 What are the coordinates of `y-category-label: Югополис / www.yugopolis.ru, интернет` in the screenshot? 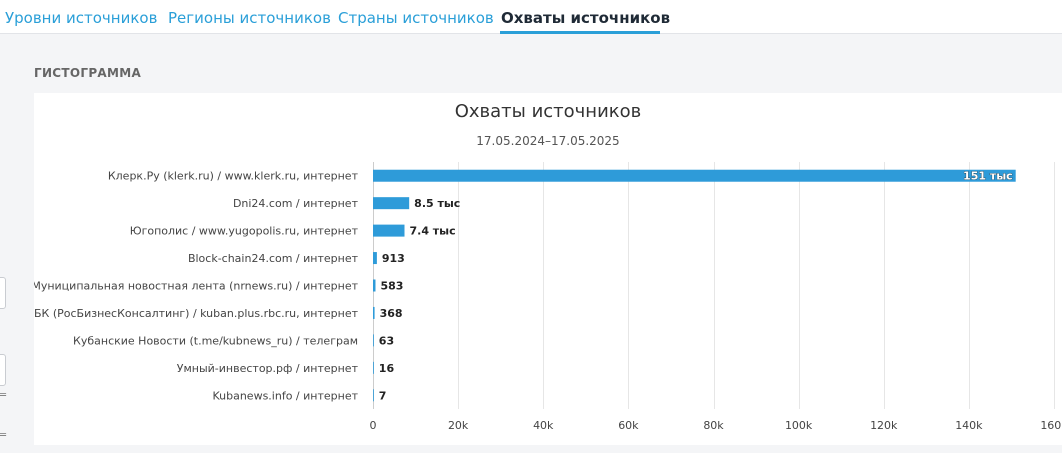 It's located at (244, 231).